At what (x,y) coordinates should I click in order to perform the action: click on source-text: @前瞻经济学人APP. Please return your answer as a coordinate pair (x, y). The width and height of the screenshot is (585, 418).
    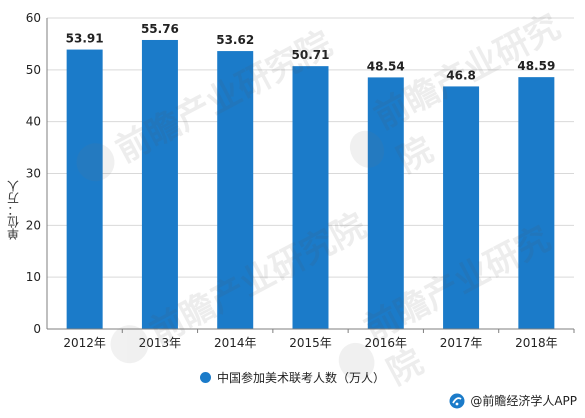
    Looking at the image, I should click on (523, 401).